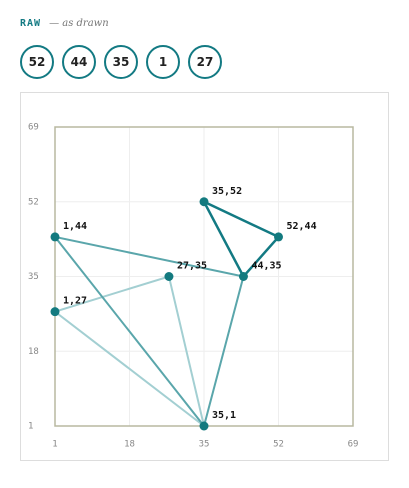 This screenshot has width=409, height=488. I want to click on point-label: 44,35, so click(266, 266).